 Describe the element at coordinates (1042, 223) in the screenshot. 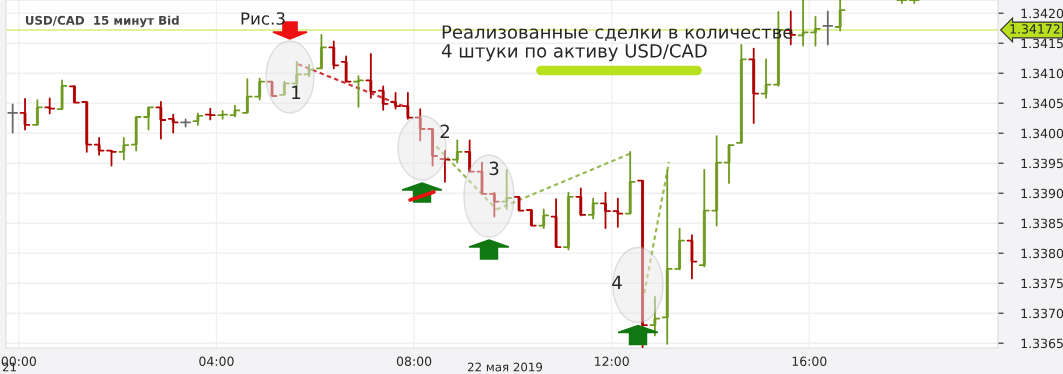

I see `y-tick-label: 1.3385` at that location.